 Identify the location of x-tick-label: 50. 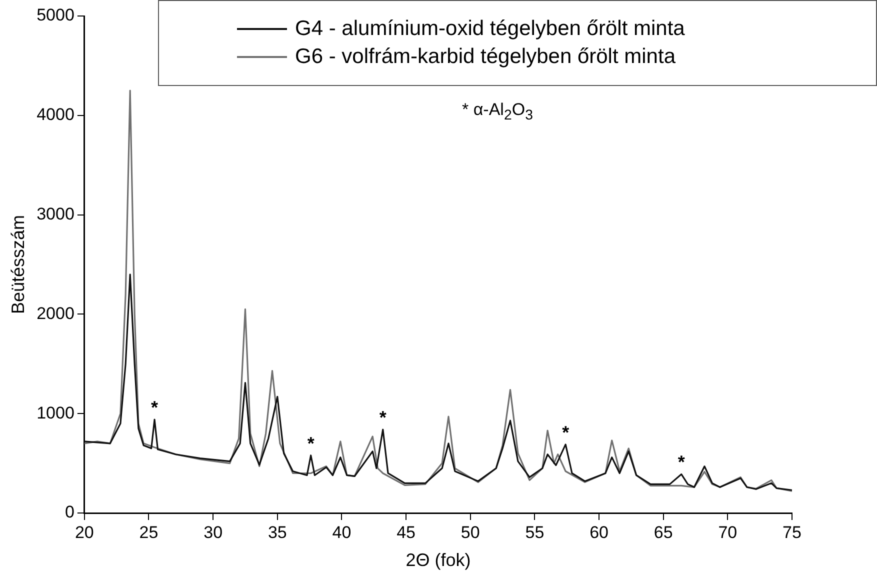
(470, 532).